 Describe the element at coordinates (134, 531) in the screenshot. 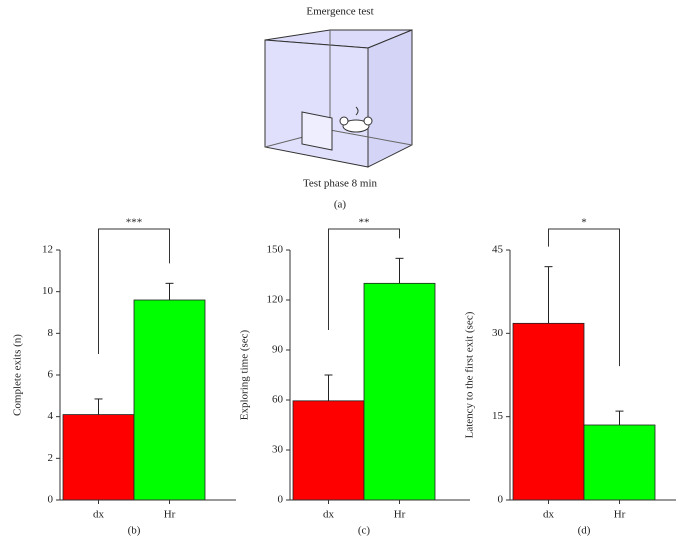

I see `panel-label: (b)` at that location.